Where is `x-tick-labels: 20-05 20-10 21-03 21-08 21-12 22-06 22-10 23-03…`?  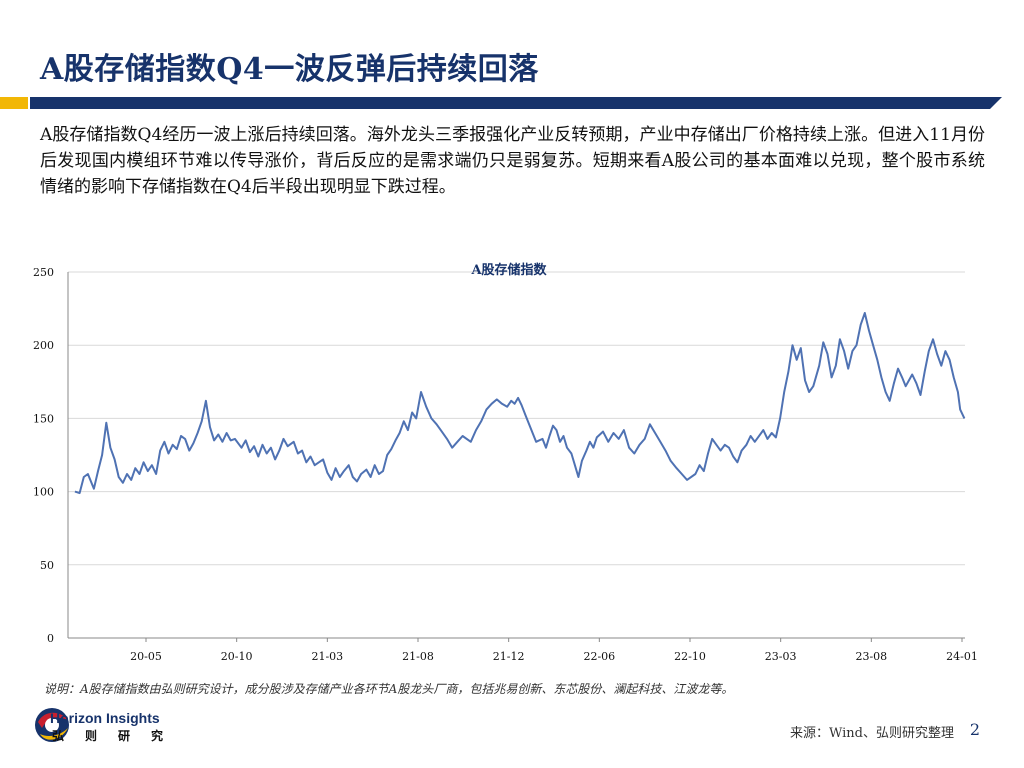
x-tick-labels: 20-05 20-10 21-03 21-08 21-12 22-06 22-10 23-03… is located at coordinates (554, 650).